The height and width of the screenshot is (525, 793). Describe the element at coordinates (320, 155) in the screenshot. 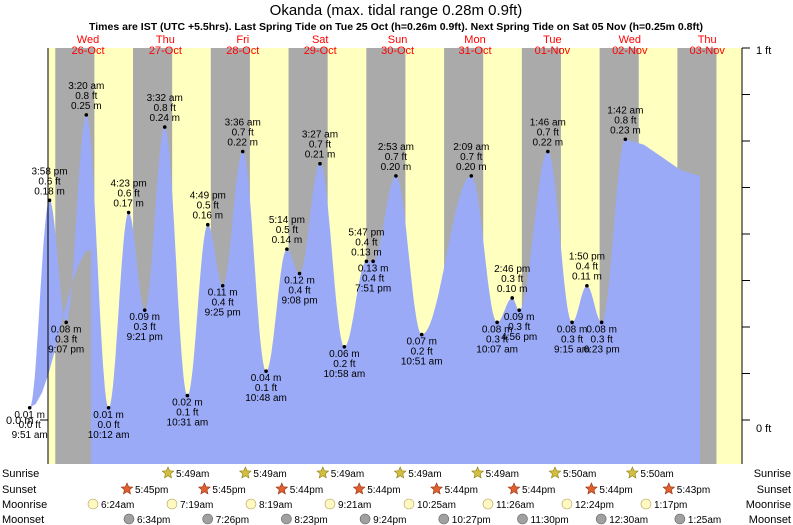

I see `tide-label: 0.21 m` at that location.